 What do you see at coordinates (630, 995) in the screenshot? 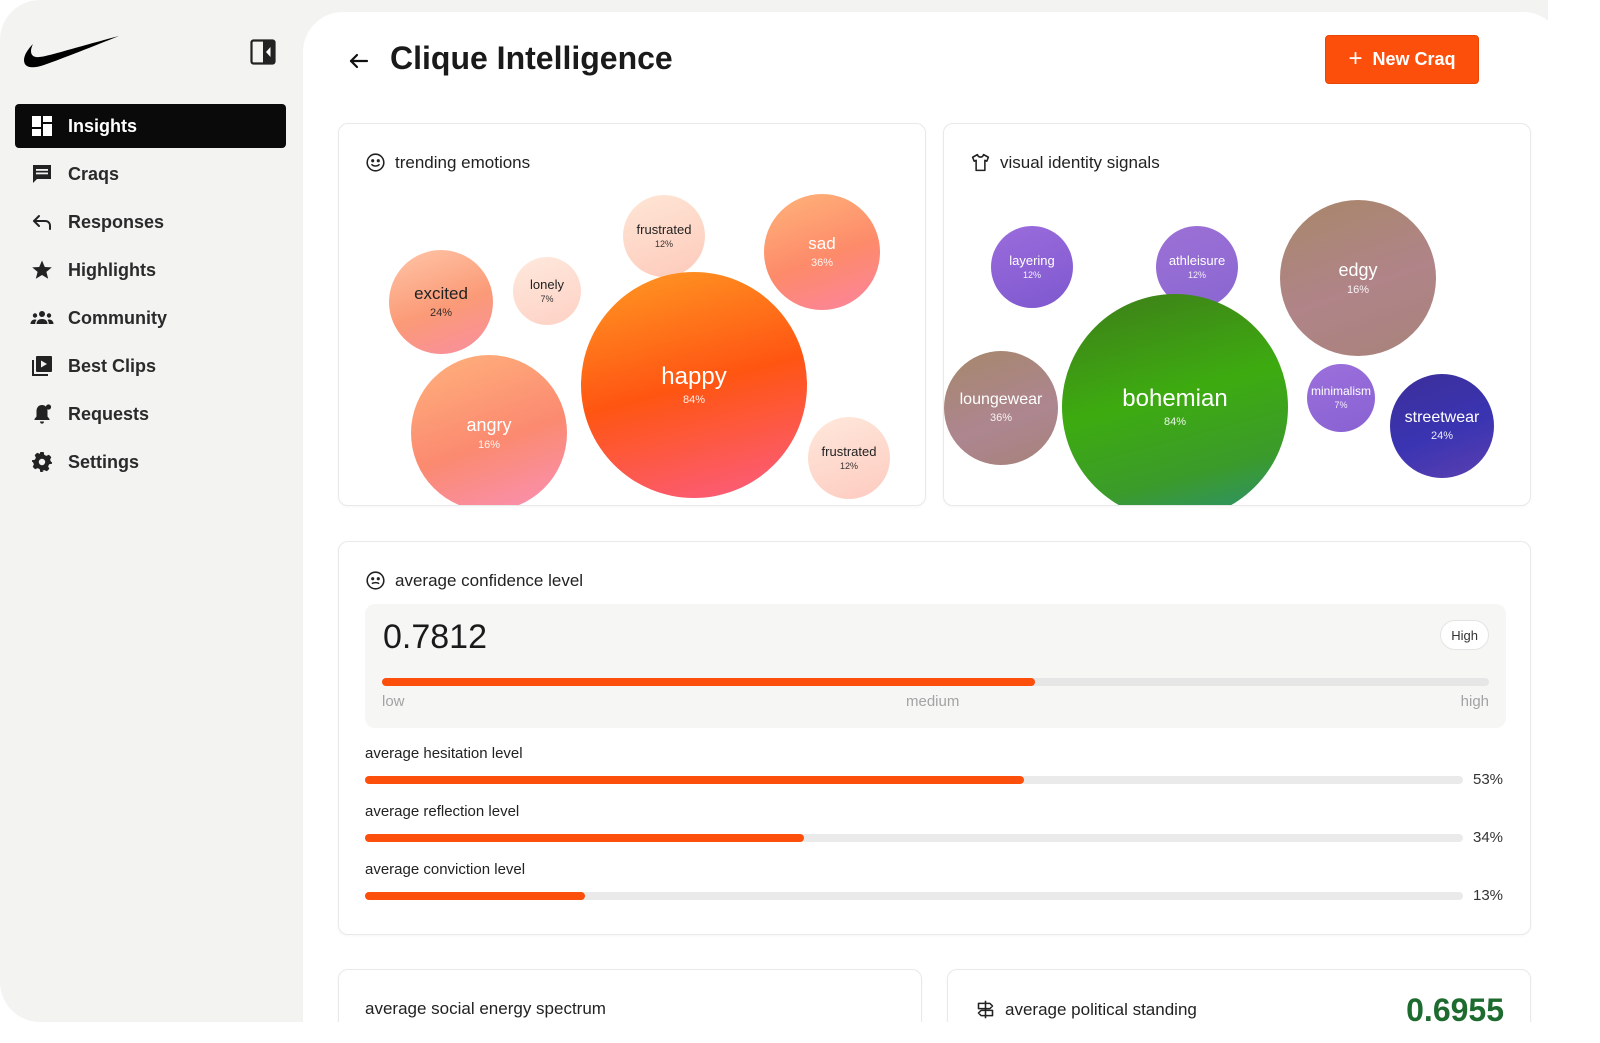
I see `social-energy-card: average social energy spectrum` at bounding box center [630, 995].